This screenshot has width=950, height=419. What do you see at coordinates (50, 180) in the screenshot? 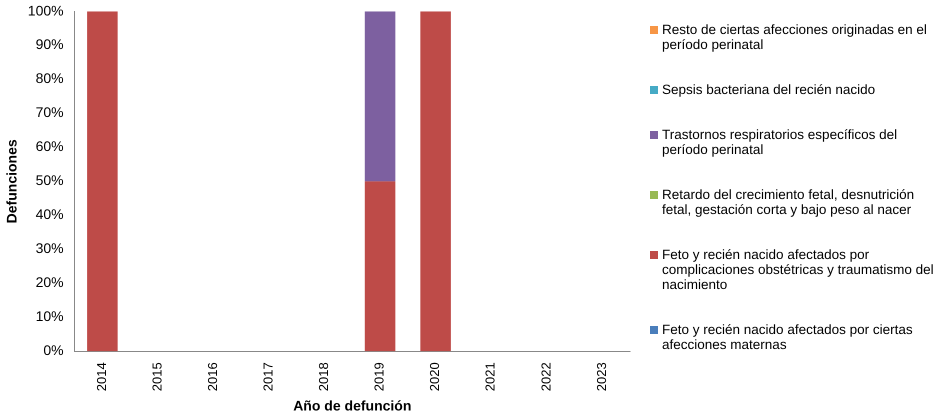
I see `y-tick-label: 50%` at bounding box center [50, 180].